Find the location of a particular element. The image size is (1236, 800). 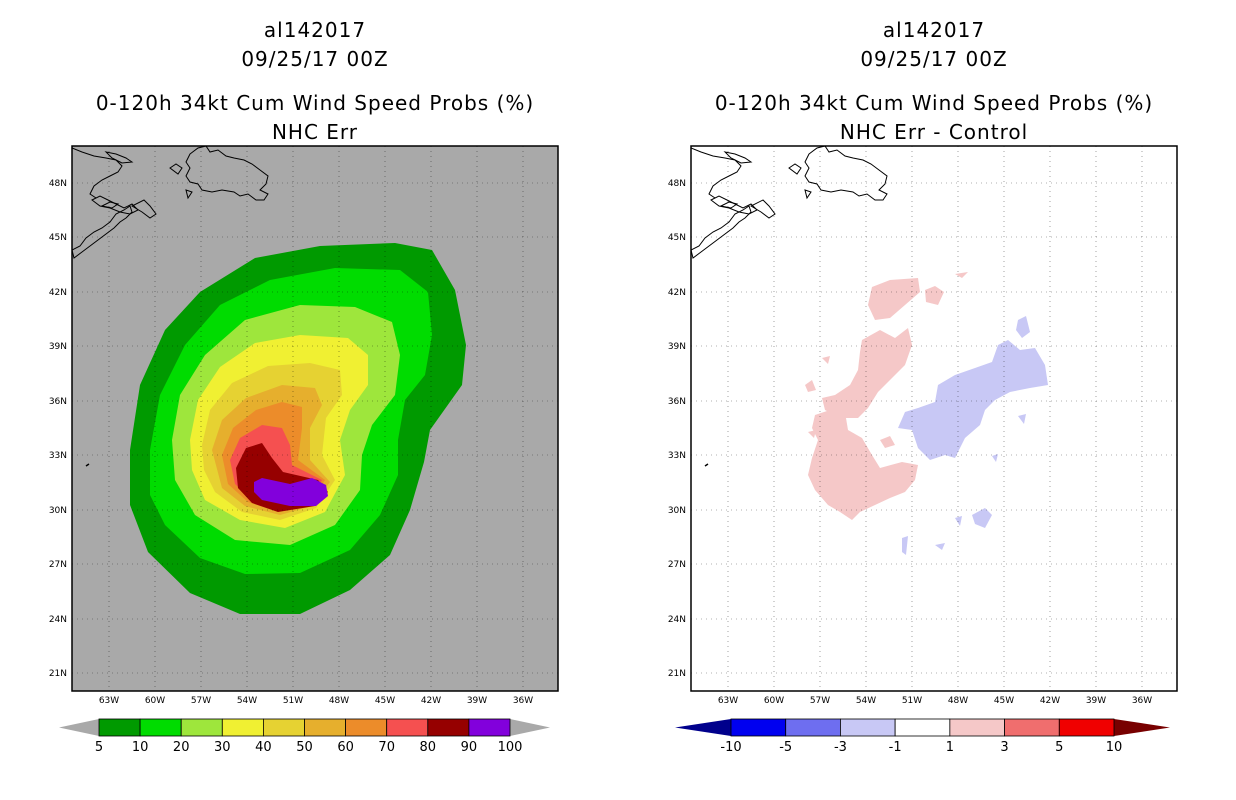

left-colorbar-label: 100 is located at coordinates (510, 747).